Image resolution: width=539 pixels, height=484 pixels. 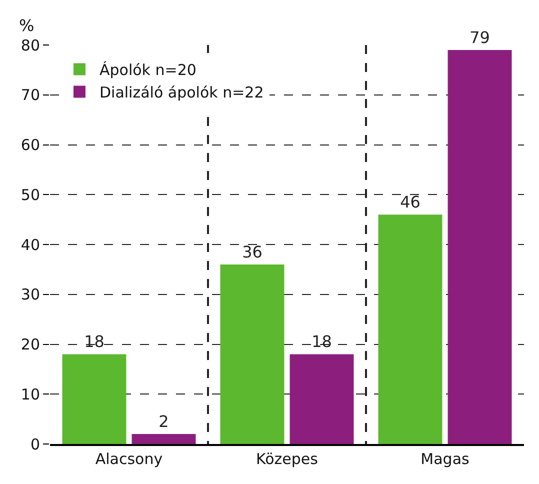 I want to click on legend-label: Dializáló ápolók n=22, so click(x=181, y=93).